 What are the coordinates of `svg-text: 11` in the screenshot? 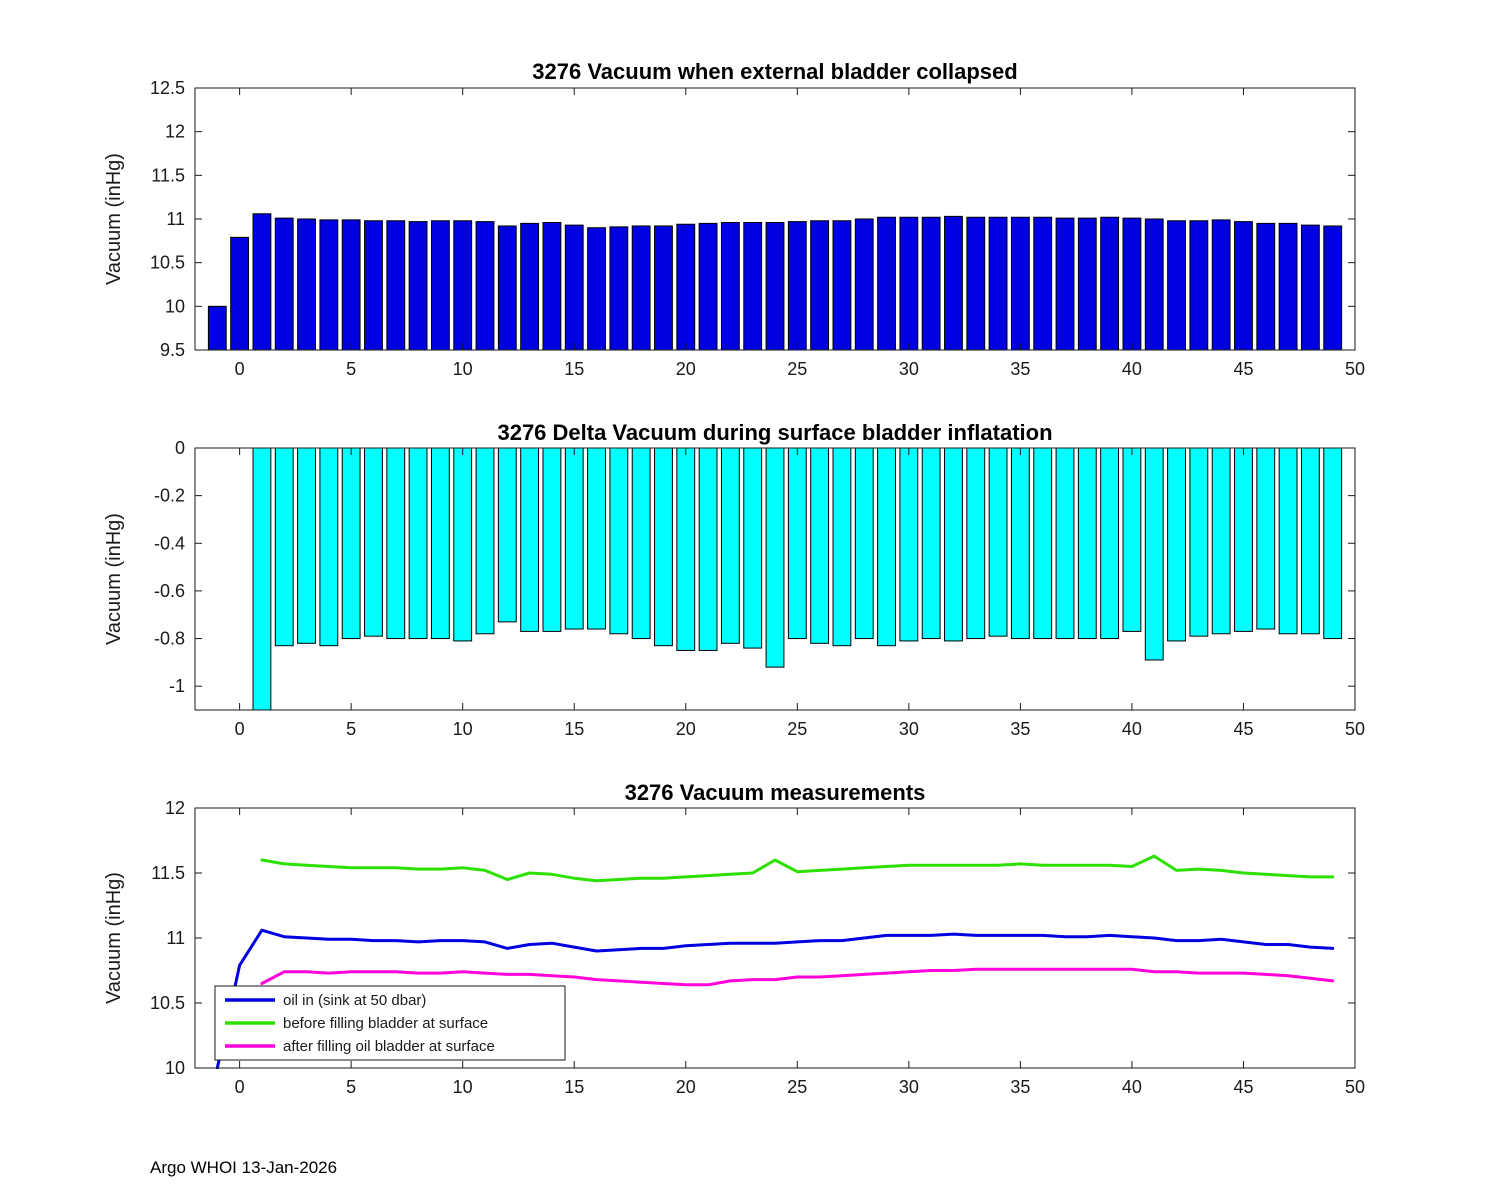 It's located at (175, 938).